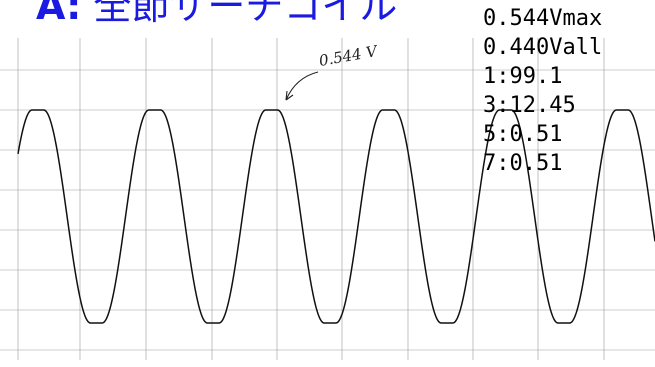 The width and height of the screenshot is (655, 367). Describe the element at coordinates (543, 47) in the screenshot. I see `readout-avg-voltage: 0.440Vall` at that location.